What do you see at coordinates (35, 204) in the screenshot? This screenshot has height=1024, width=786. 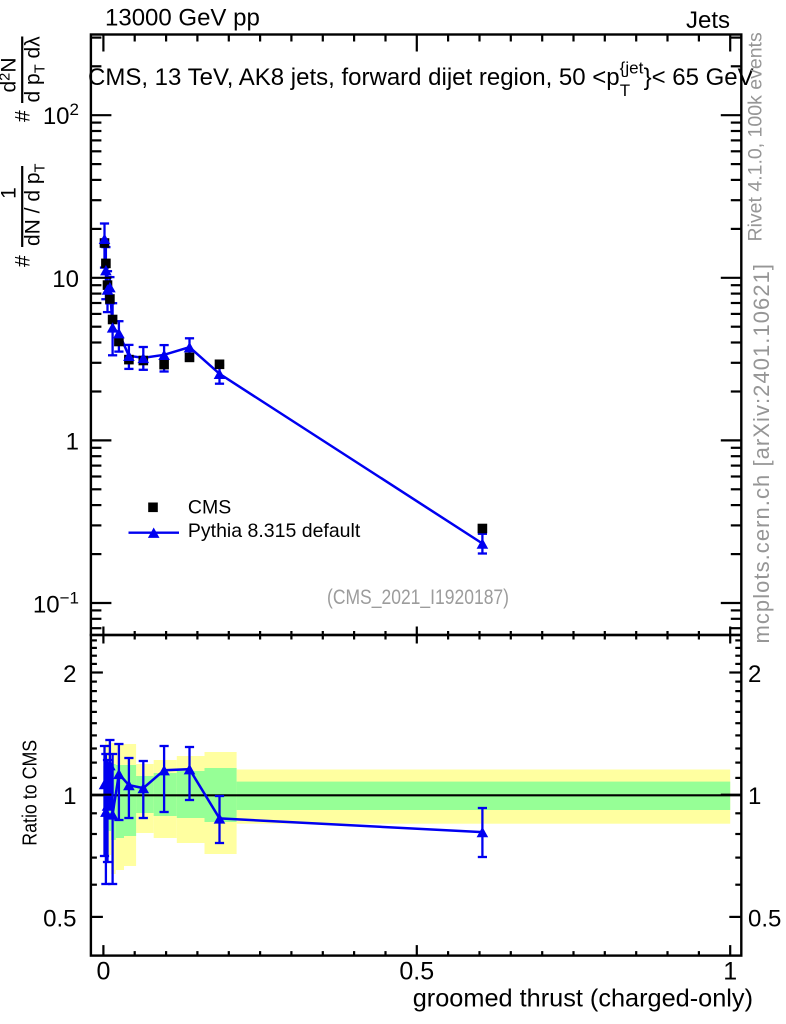 I see `svg-text: dN / d pT` at bounding box center [35, 204].